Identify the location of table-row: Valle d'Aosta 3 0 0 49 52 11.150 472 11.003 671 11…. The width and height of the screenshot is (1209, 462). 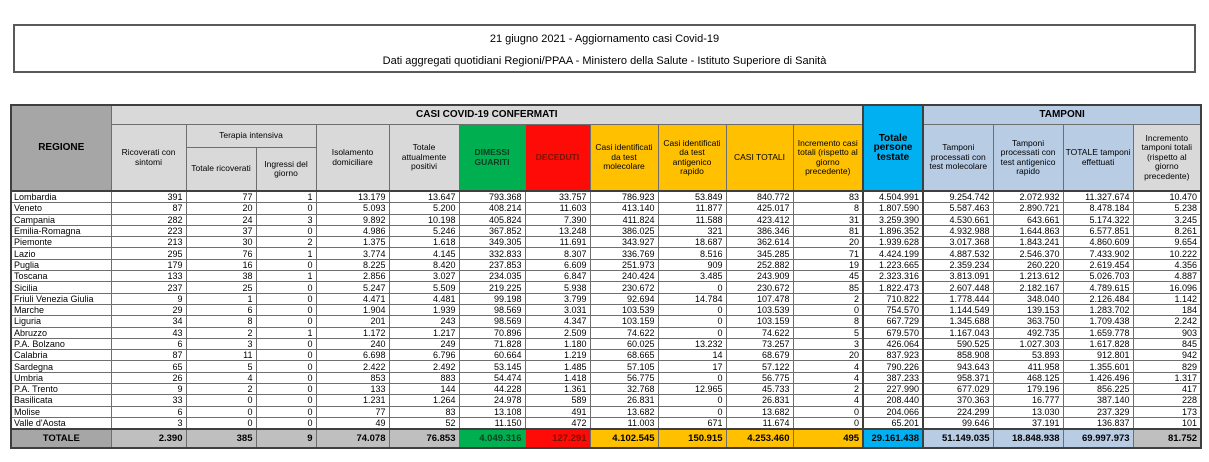
(606, 423).